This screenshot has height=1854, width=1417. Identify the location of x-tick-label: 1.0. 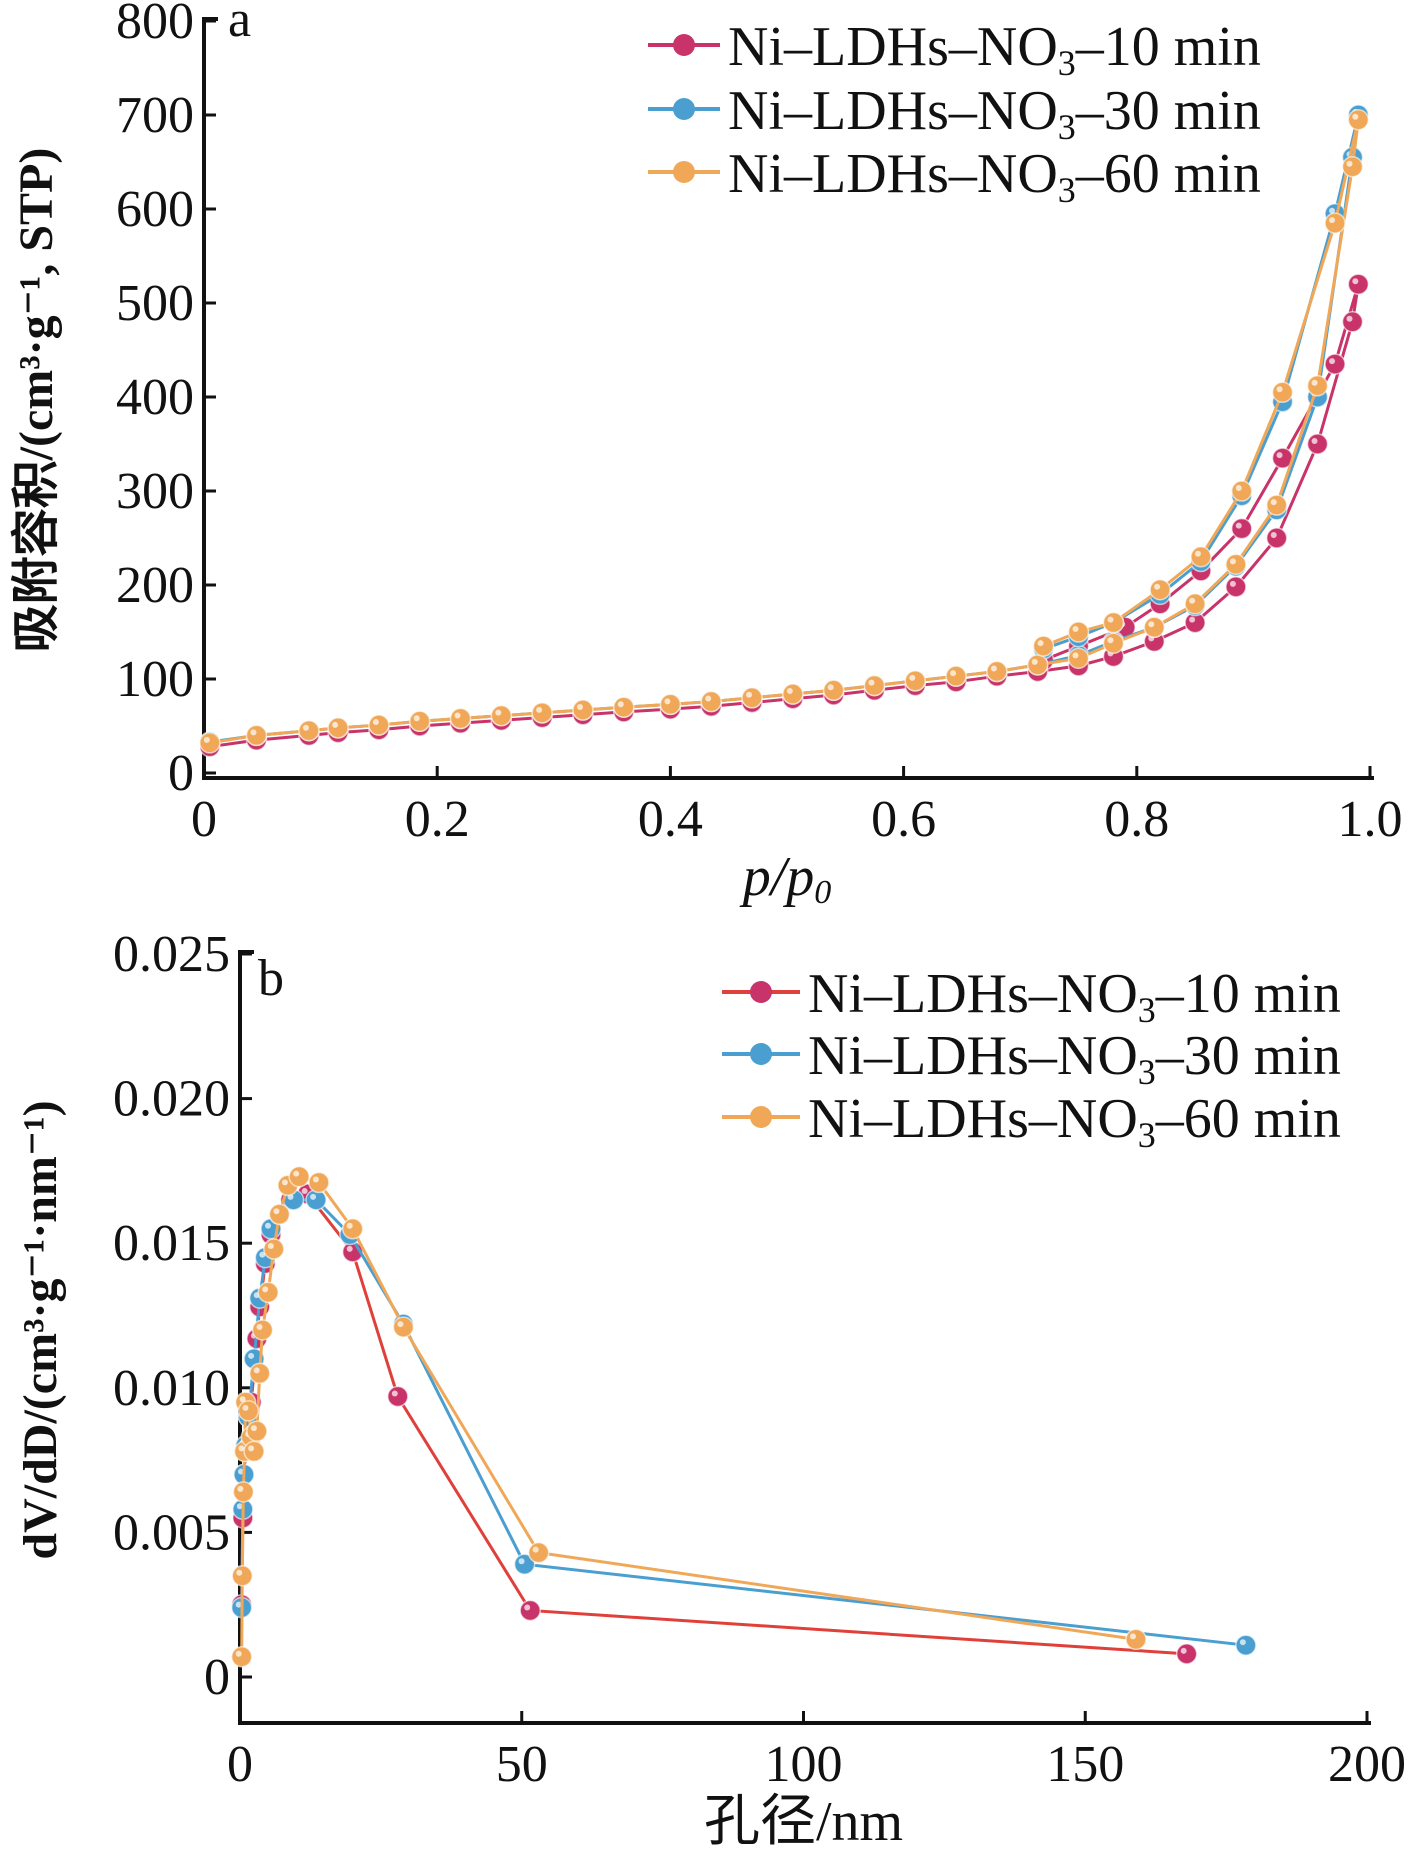
(1370, 819).